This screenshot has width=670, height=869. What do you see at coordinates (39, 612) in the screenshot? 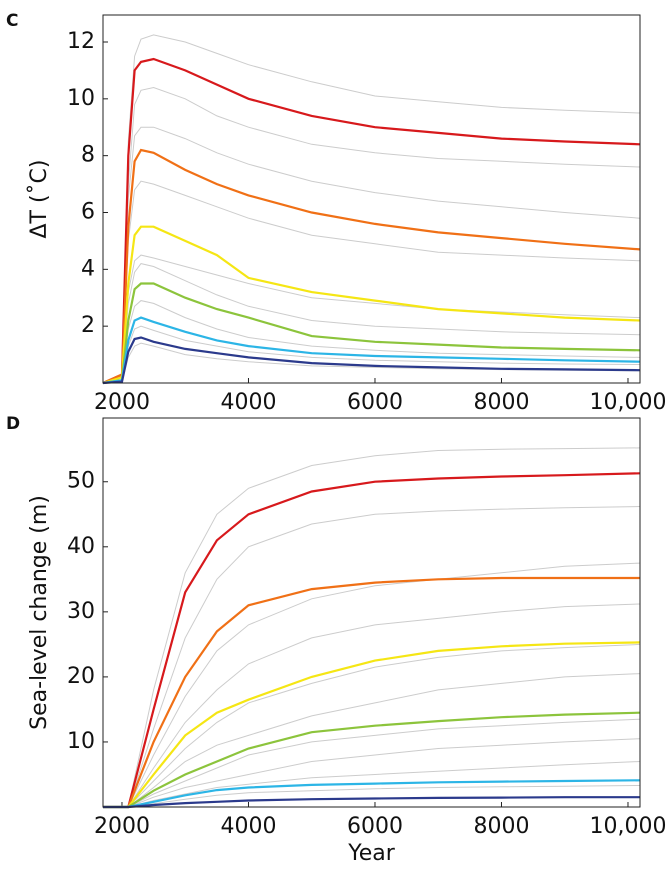
I see `y-axis-label: Sea-level change (m)` at bounding box center [39, 612].